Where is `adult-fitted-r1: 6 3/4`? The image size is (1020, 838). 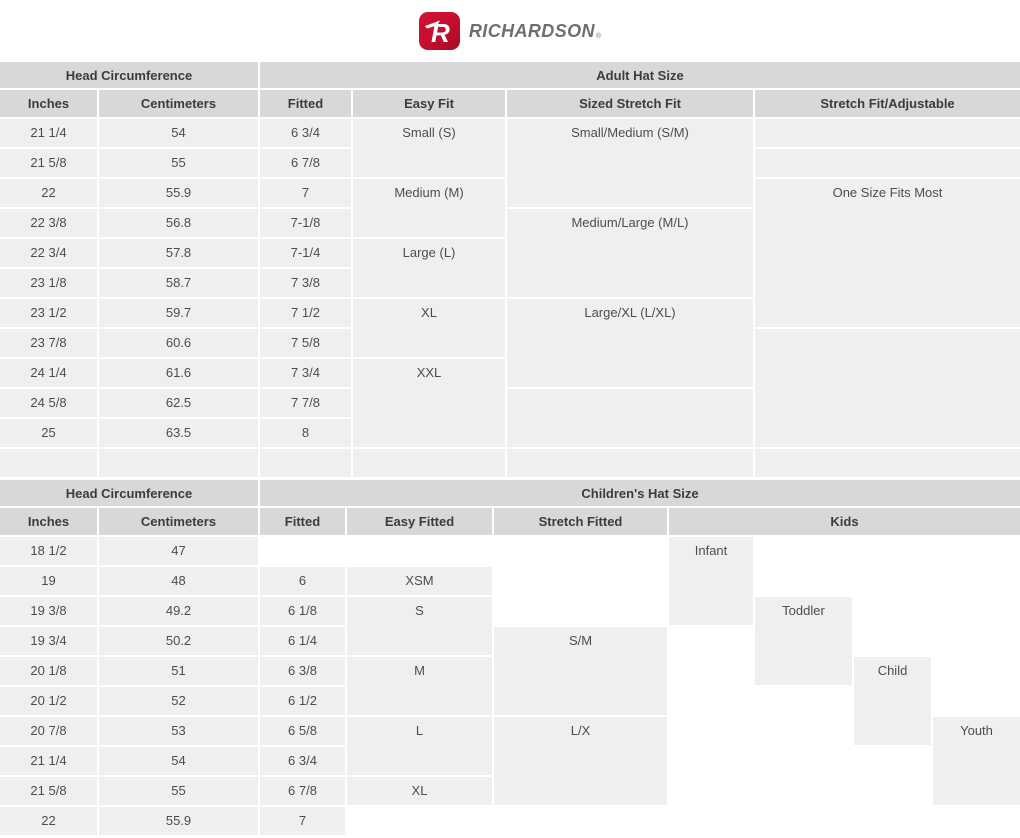
adult-fitted-r1: 6 3/4 is located at coordinates (305, 133).